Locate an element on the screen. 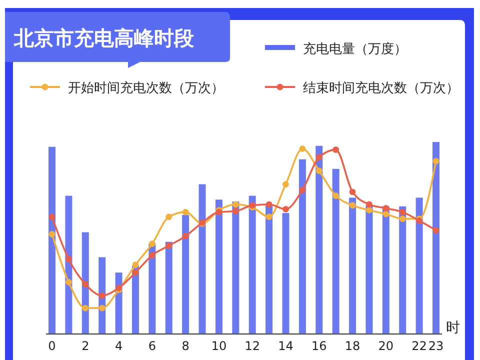 The image size is (480, 360). x-tick-label: 10 is located at coordinates (219, 346).